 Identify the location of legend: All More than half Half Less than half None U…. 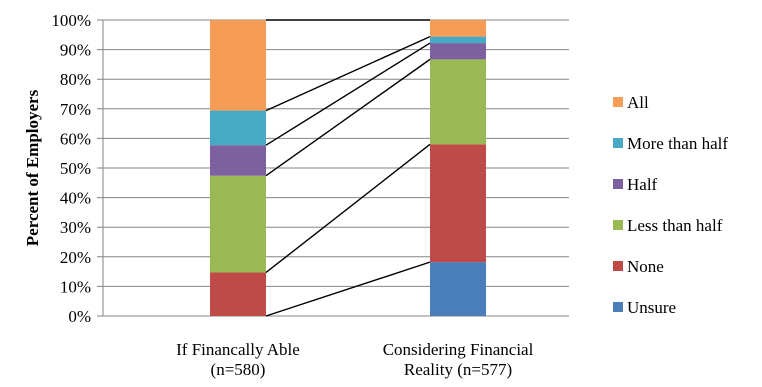
(670, 205).